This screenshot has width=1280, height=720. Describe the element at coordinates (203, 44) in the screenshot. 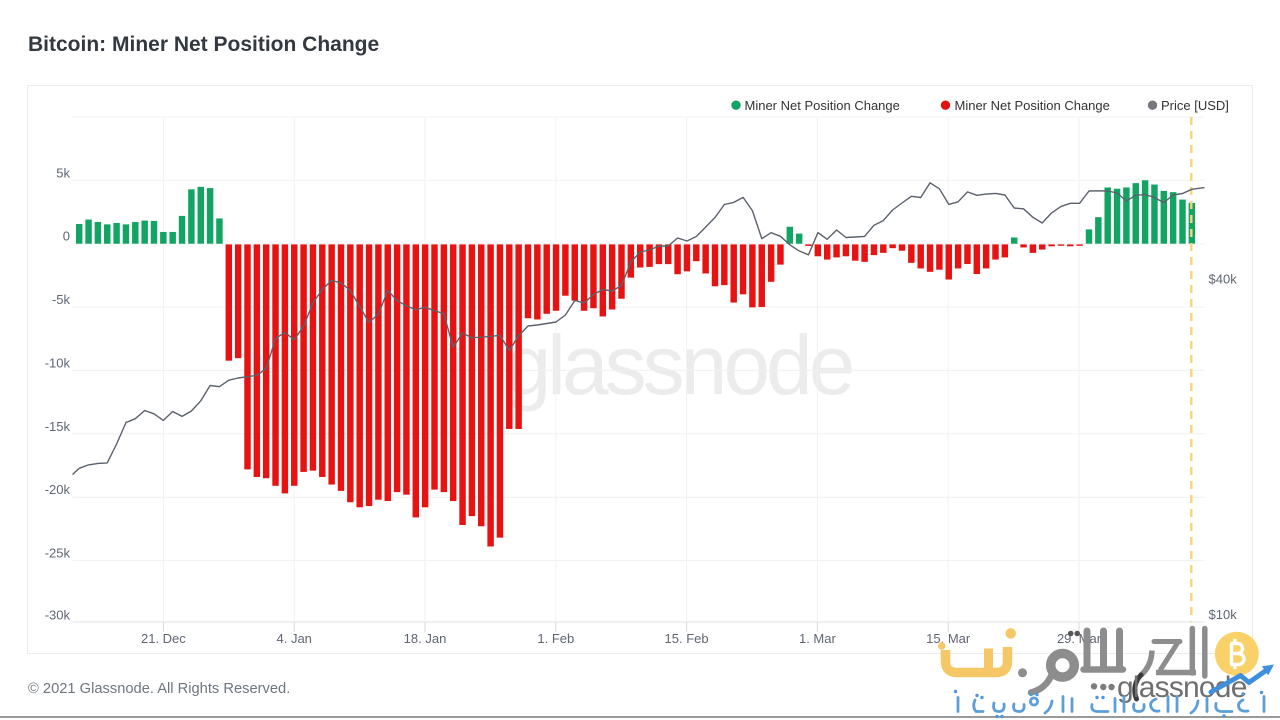

I see `svg-text:Bitcoin: Miner Net Position Ch: Bitcoin: Miner Net Position Change` at that location.